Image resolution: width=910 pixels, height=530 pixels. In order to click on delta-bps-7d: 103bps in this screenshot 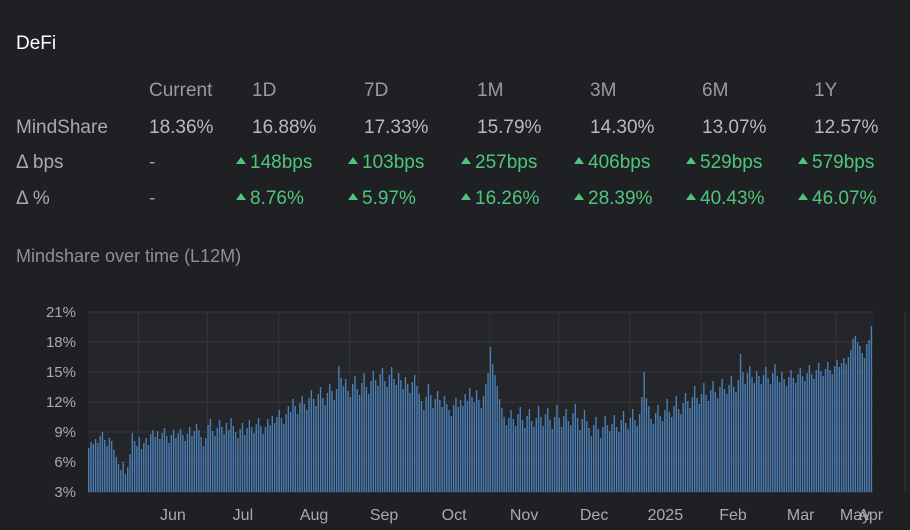, I will do `click(386, 163)`.